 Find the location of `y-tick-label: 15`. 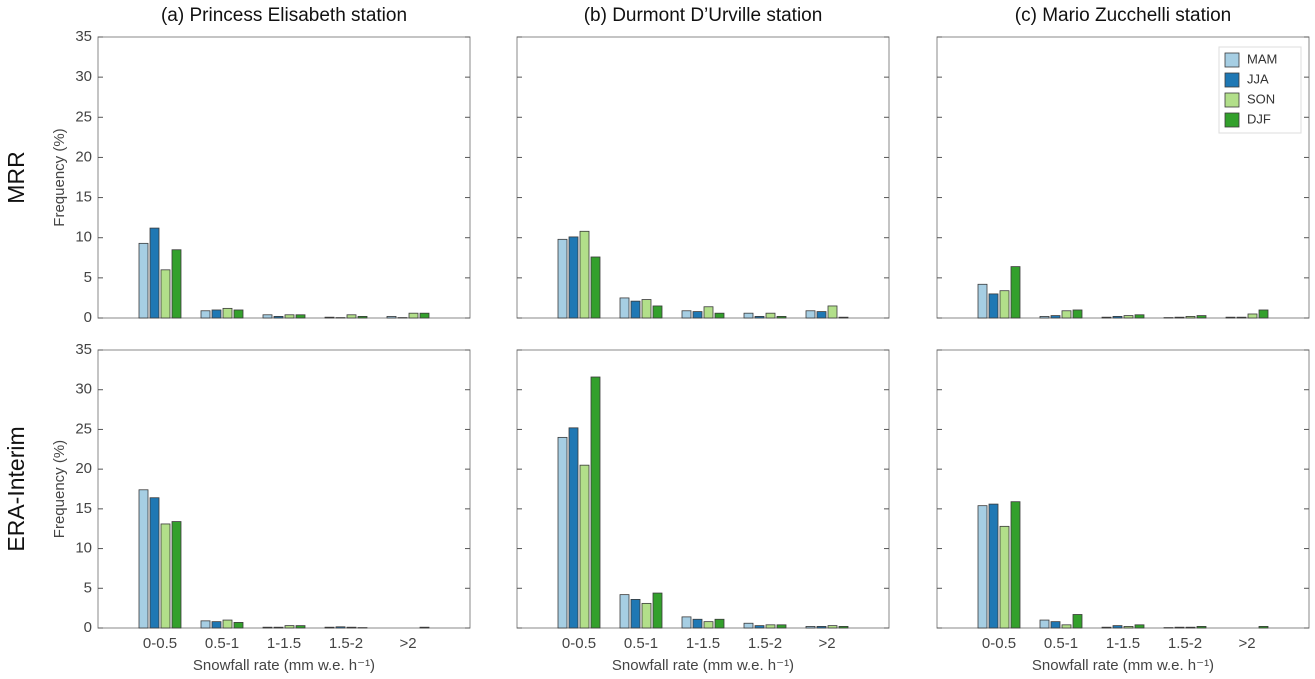

y-tick-label: 15 is located at coordinates (83, 508).